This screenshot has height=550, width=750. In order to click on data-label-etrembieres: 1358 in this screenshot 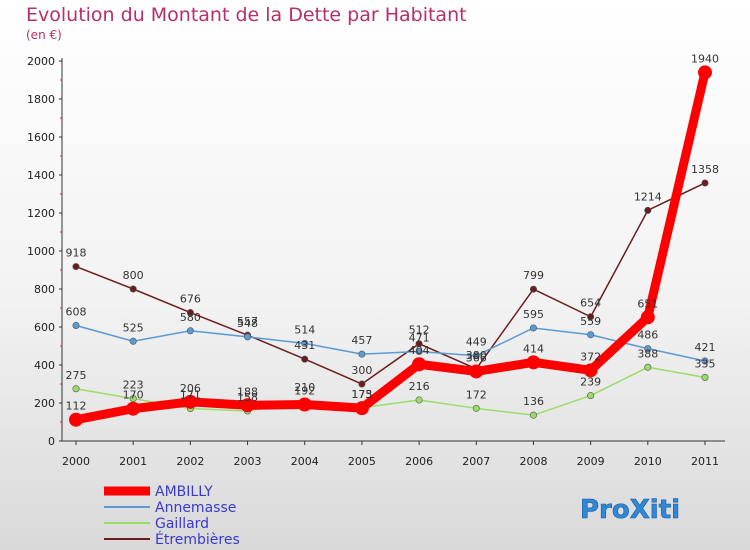, I will do `click(705, 169)`.